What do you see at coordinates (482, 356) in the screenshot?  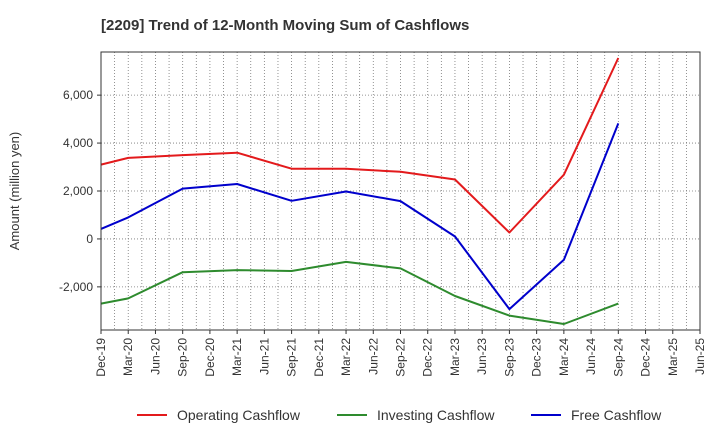 I see `x-tick-label: Jun-23` at bounding box center [482, 356].